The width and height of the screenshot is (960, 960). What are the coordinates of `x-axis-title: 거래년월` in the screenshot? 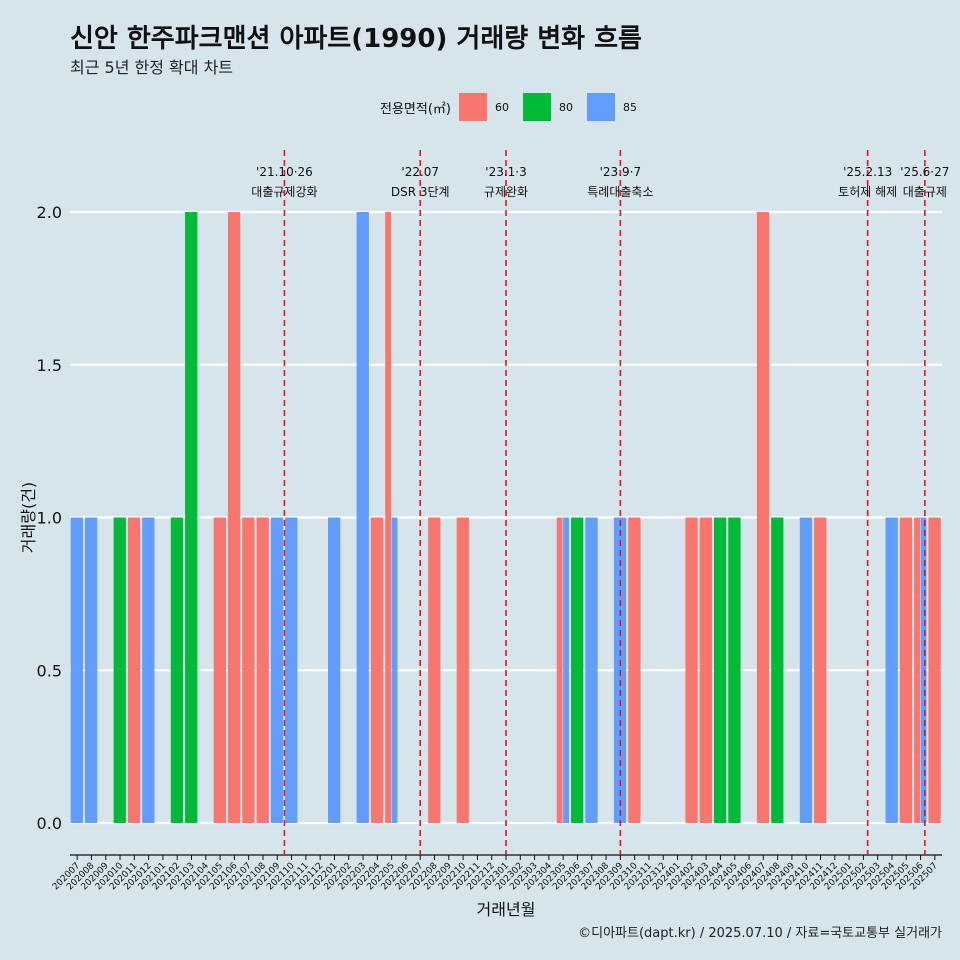 It's located at (506, 909).